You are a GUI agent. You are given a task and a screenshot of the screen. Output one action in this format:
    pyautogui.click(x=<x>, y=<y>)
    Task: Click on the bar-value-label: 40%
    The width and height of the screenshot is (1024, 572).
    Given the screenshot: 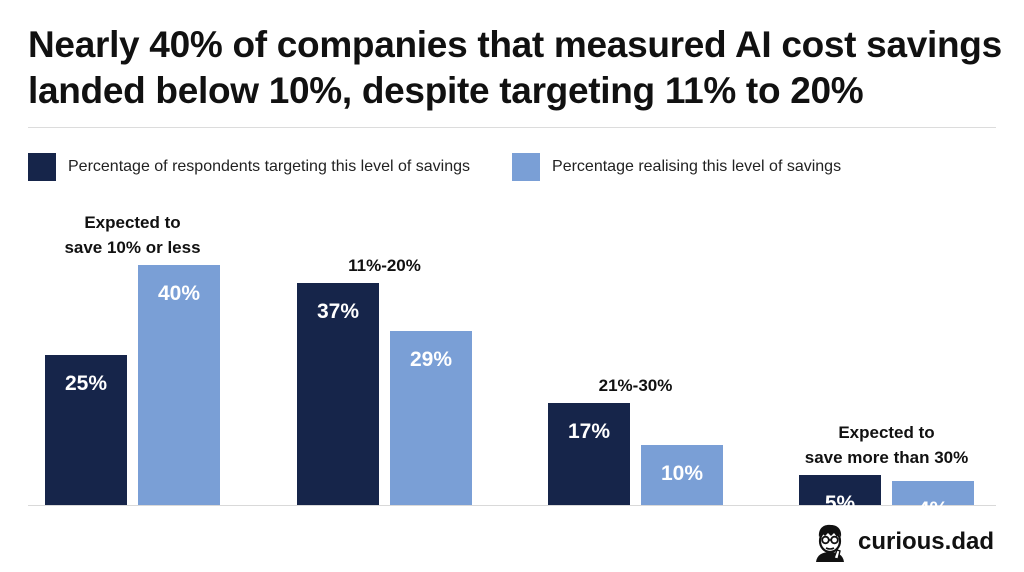 What is the action you would take?
    pyautogui.click(x=179, y=293)
    